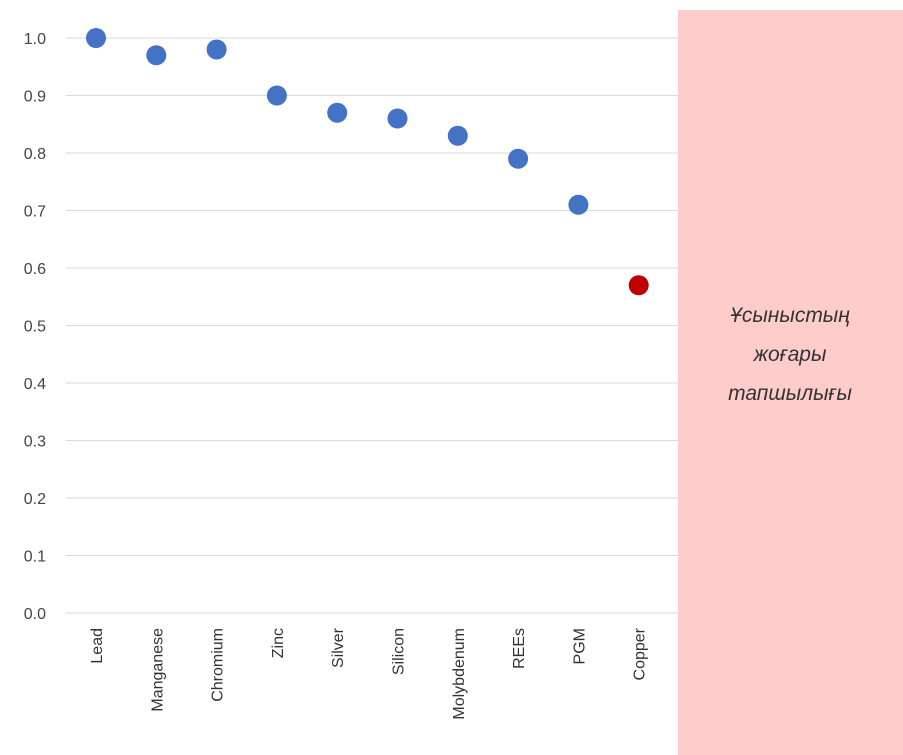 This screenshot has height=755, width=903. What do you see at coordinates (519, 648) in the screenshot?
I see `x-tick-label: REEs` at bounding box center [519, 648].